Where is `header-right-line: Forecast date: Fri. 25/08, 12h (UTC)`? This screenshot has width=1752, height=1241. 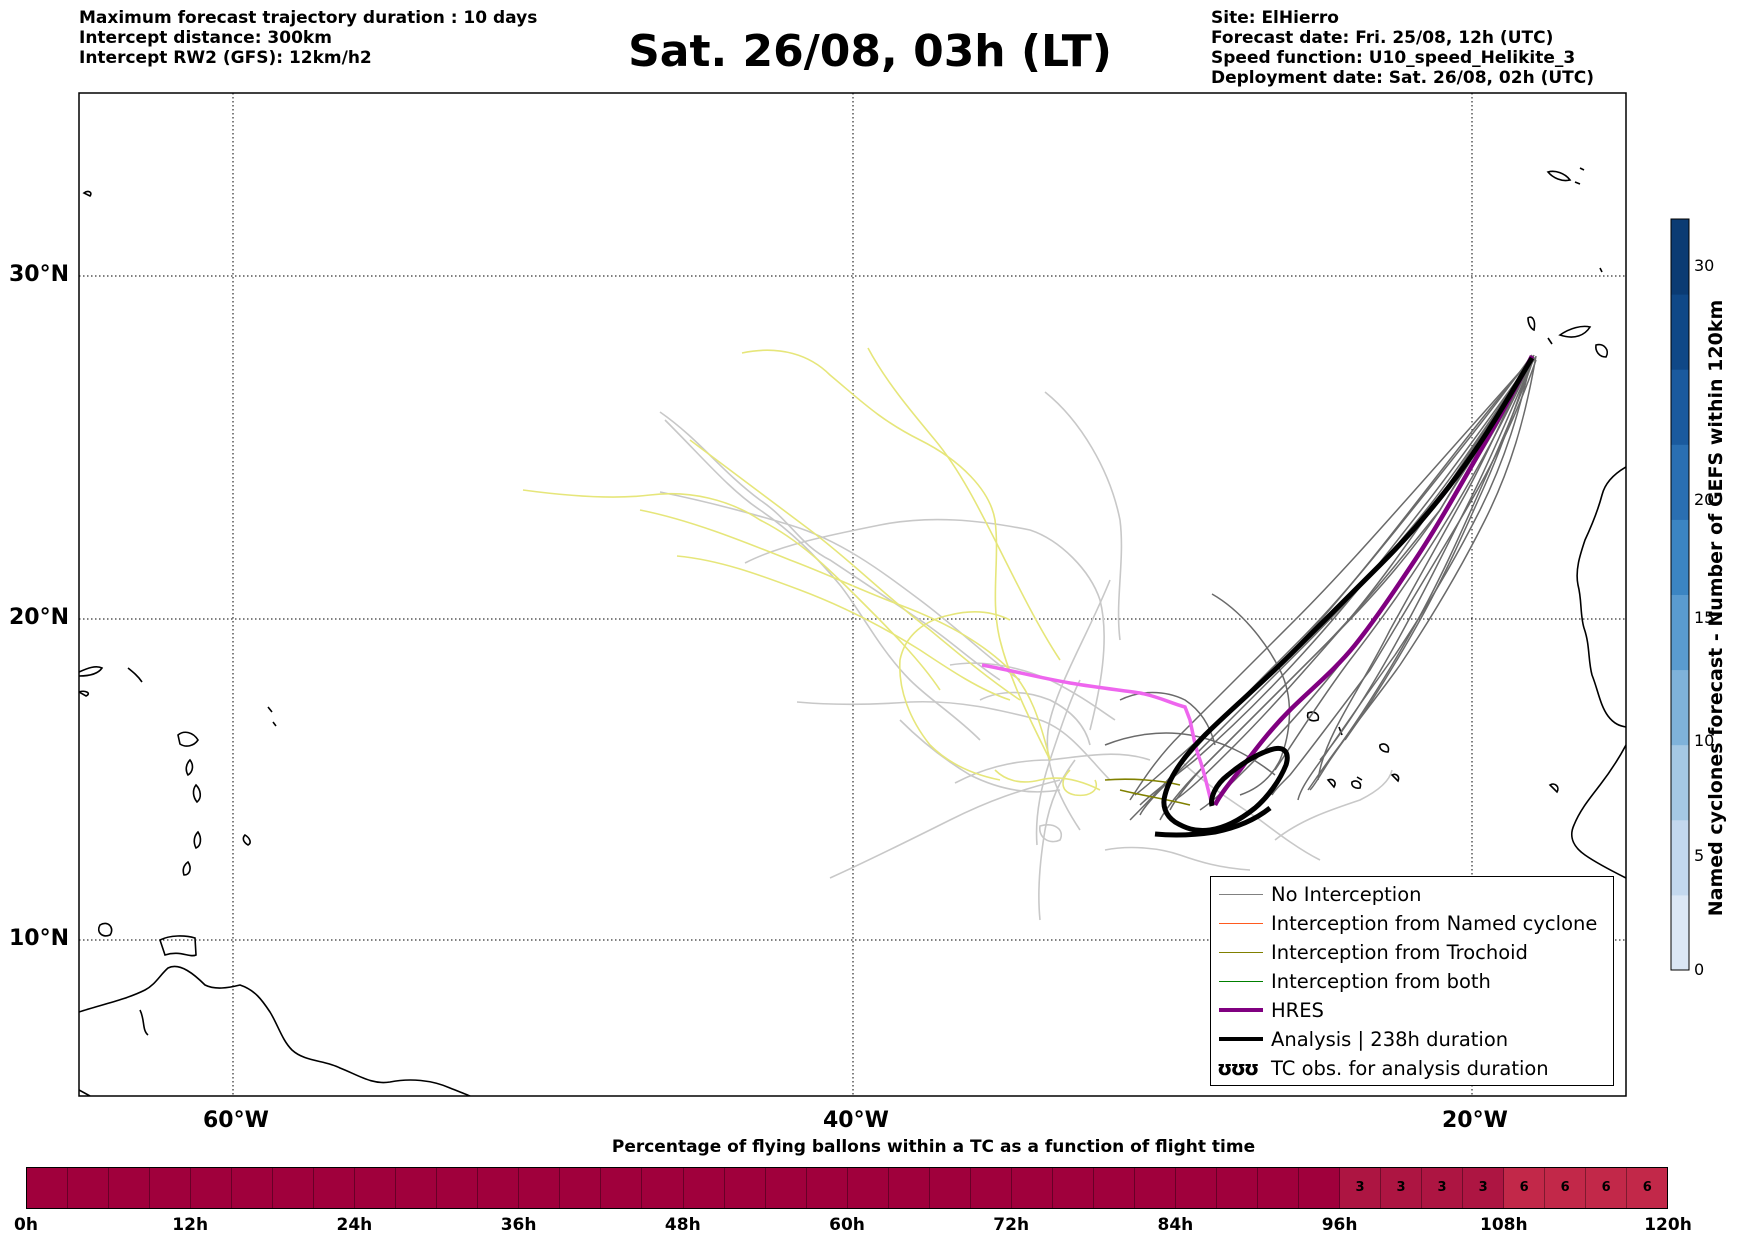
header-right-line: Forecast date: Fri. 25/08, 12h (UTC) is located at coordinates (1382, 38).